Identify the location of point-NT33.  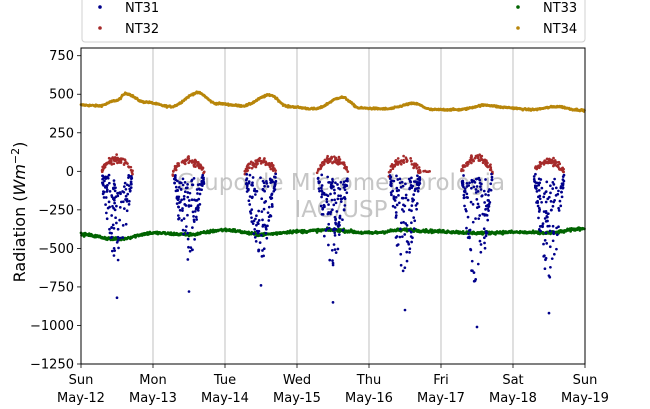
(303, 233).